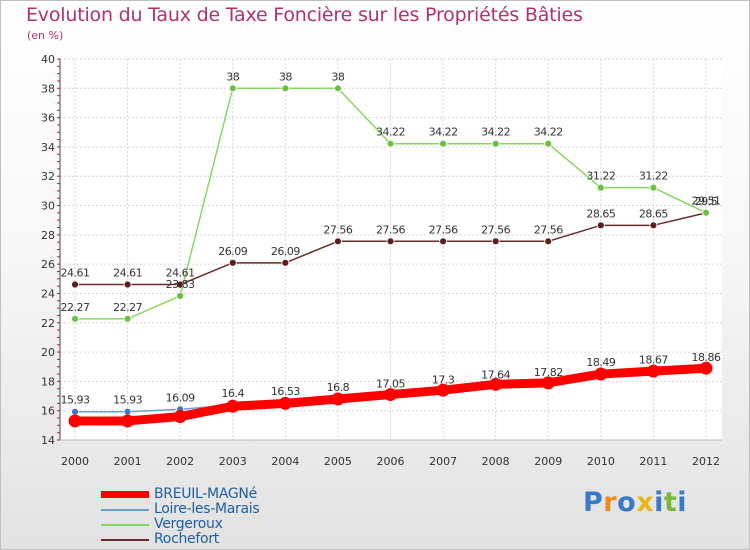 Image resolution: width=750 pixels, height=550 pixels. I want to click on legend-label-loire: Loire-les-Marais, so click(207, 509).